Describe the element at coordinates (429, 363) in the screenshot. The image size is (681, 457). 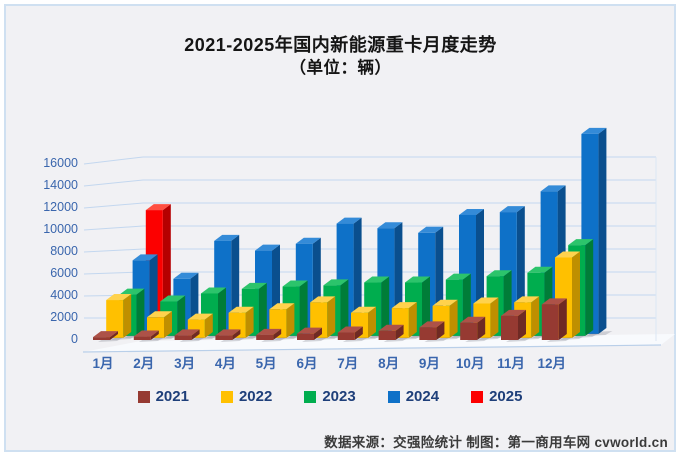
I see `x-axis-label-m9: 9月` at that location.